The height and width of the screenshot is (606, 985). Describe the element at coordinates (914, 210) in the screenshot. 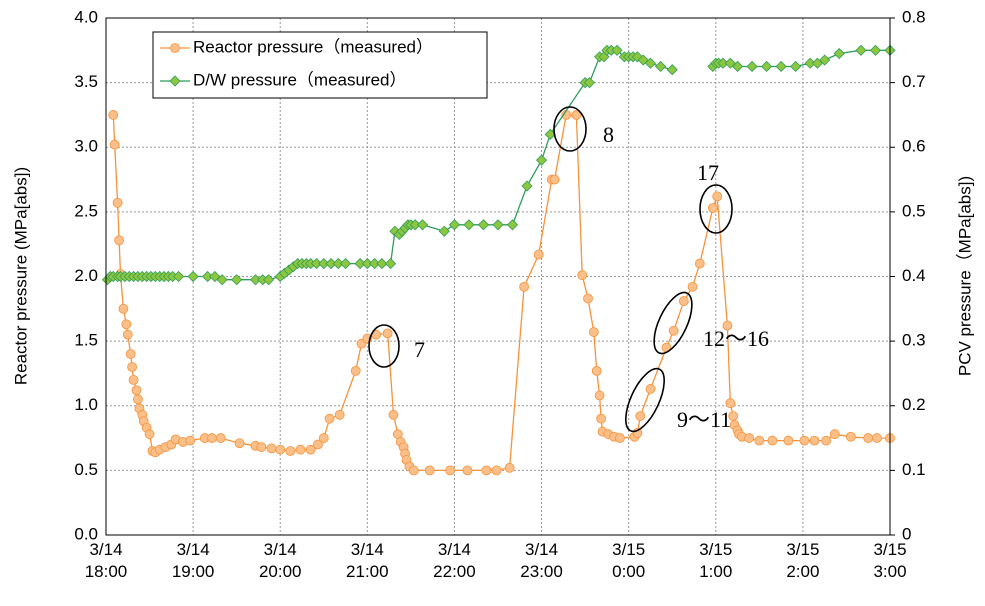

I see `y2-tick-label: 0.5` at that location.